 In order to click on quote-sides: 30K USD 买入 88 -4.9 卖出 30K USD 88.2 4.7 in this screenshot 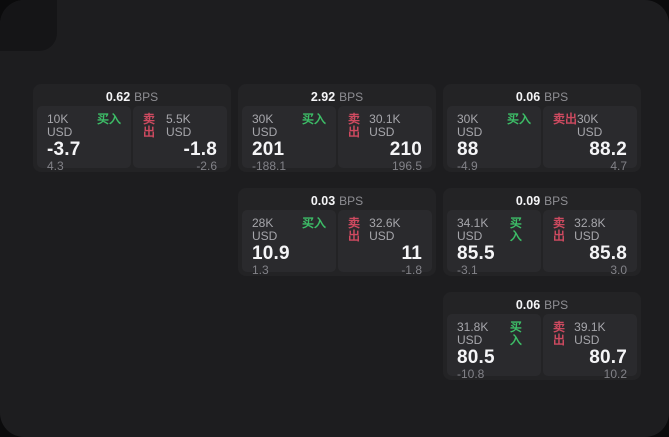, I will do `click(542, 139)`.